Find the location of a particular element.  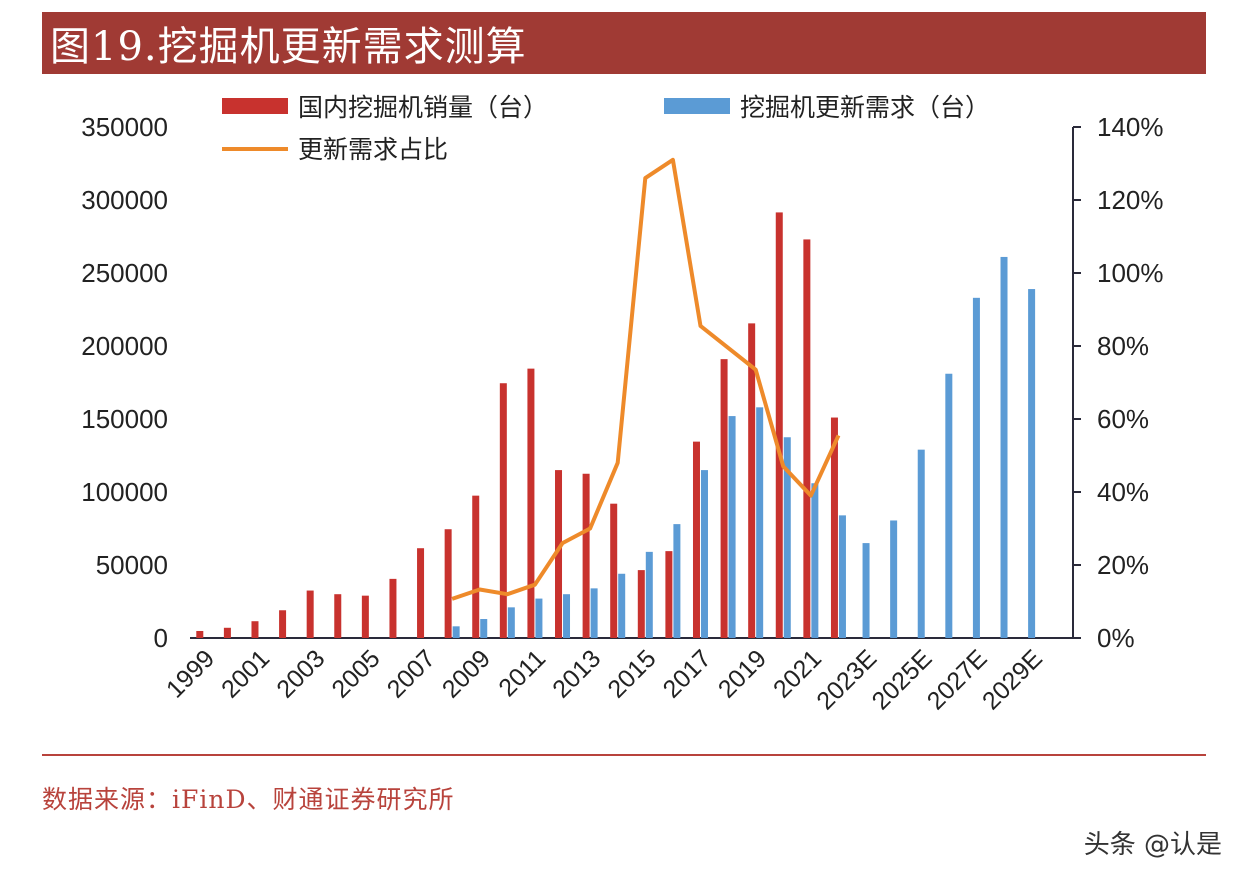

x-tick-label: 2025E is located at coordinates (902, 679).